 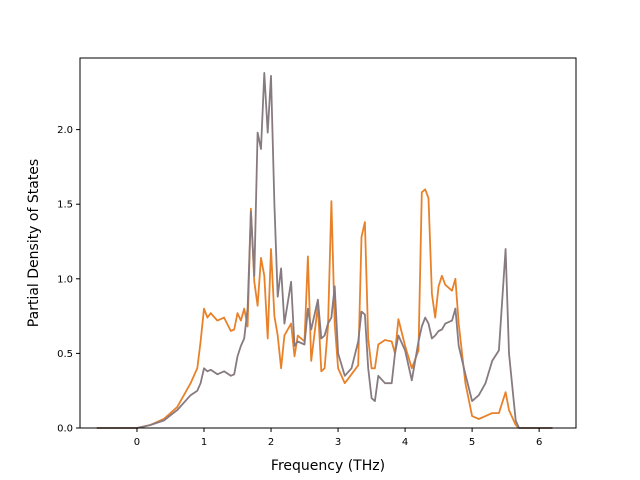 What do you see at coordinates (338, 442) in the screenshot?
I see `x-tick-label: 3` at bounding box center [338, 442].